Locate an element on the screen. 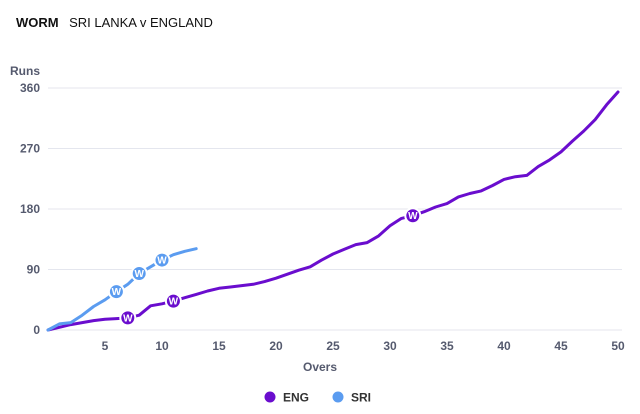 This screenshot has height=414, width=640. chart-title-rest: SRI LANKA v ENGLAND is located at coordinates (141, 22).